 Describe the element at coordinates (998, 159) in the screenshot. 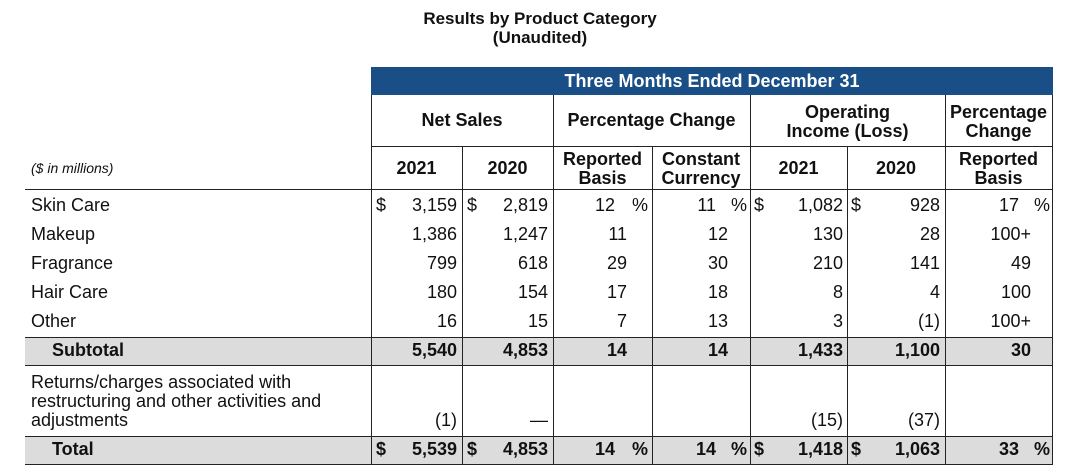

I see `header-reported2-line1: Reported` at that location.